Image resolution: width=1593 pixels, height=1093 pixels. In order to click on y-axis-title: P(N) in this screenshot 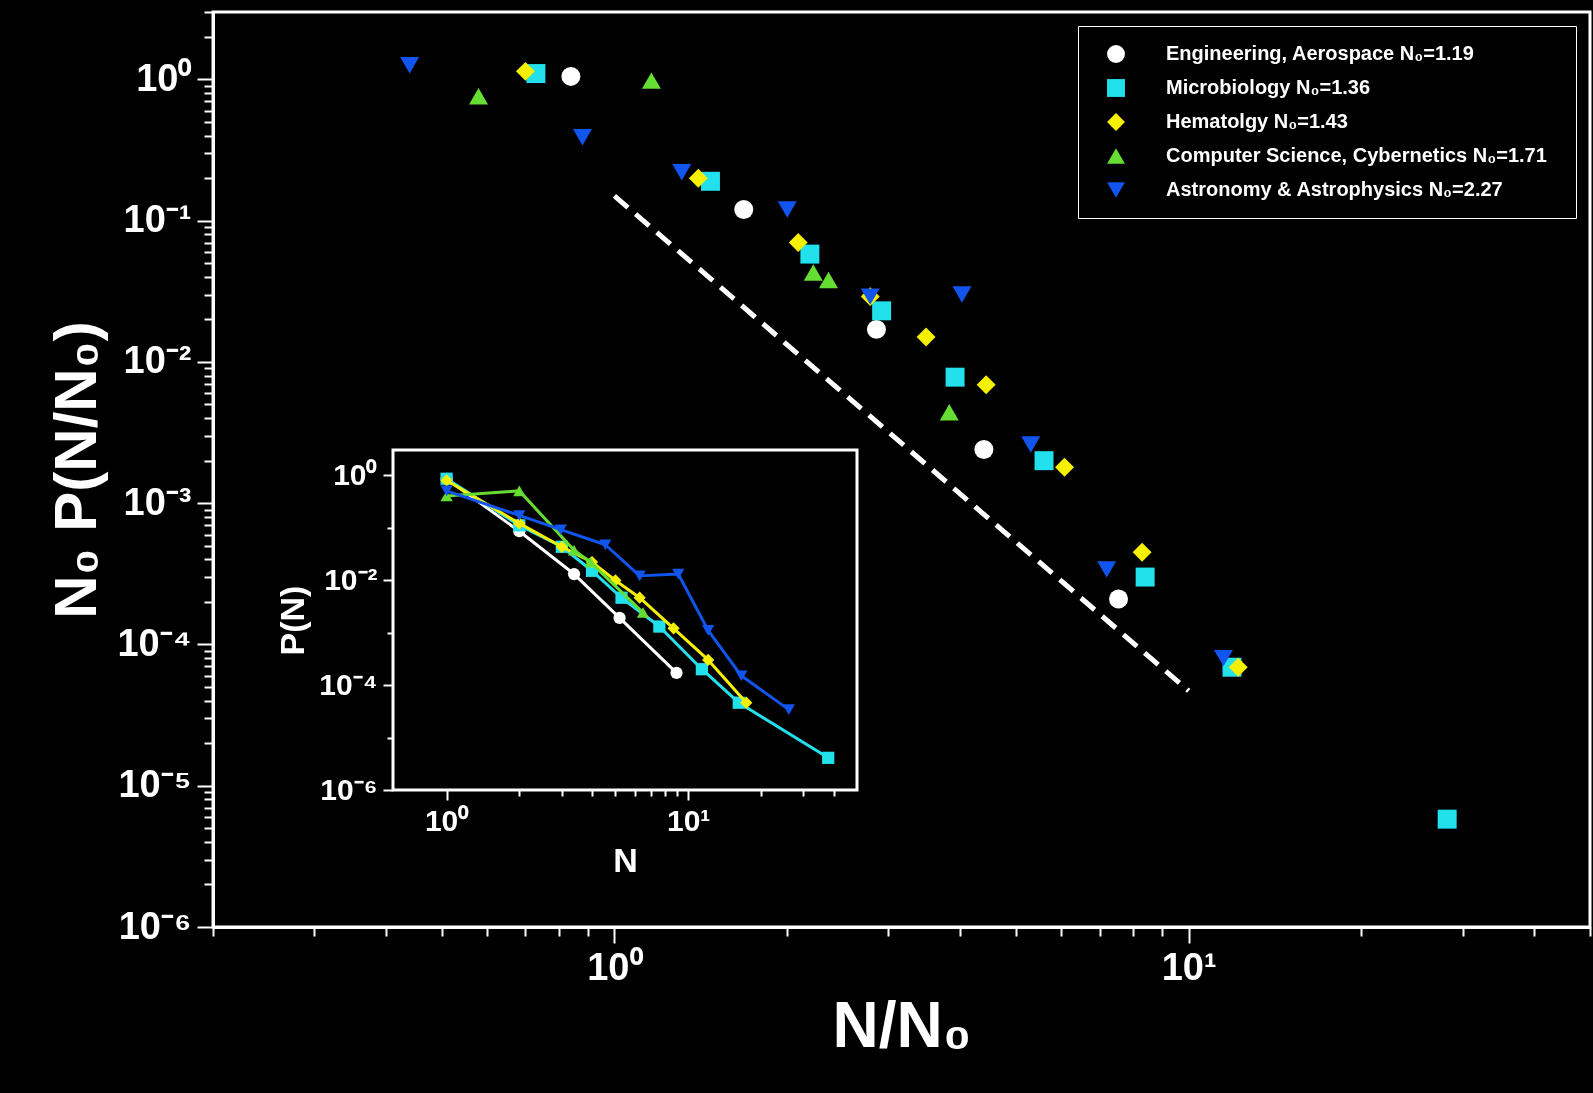, I will do `click(292, 620)`.